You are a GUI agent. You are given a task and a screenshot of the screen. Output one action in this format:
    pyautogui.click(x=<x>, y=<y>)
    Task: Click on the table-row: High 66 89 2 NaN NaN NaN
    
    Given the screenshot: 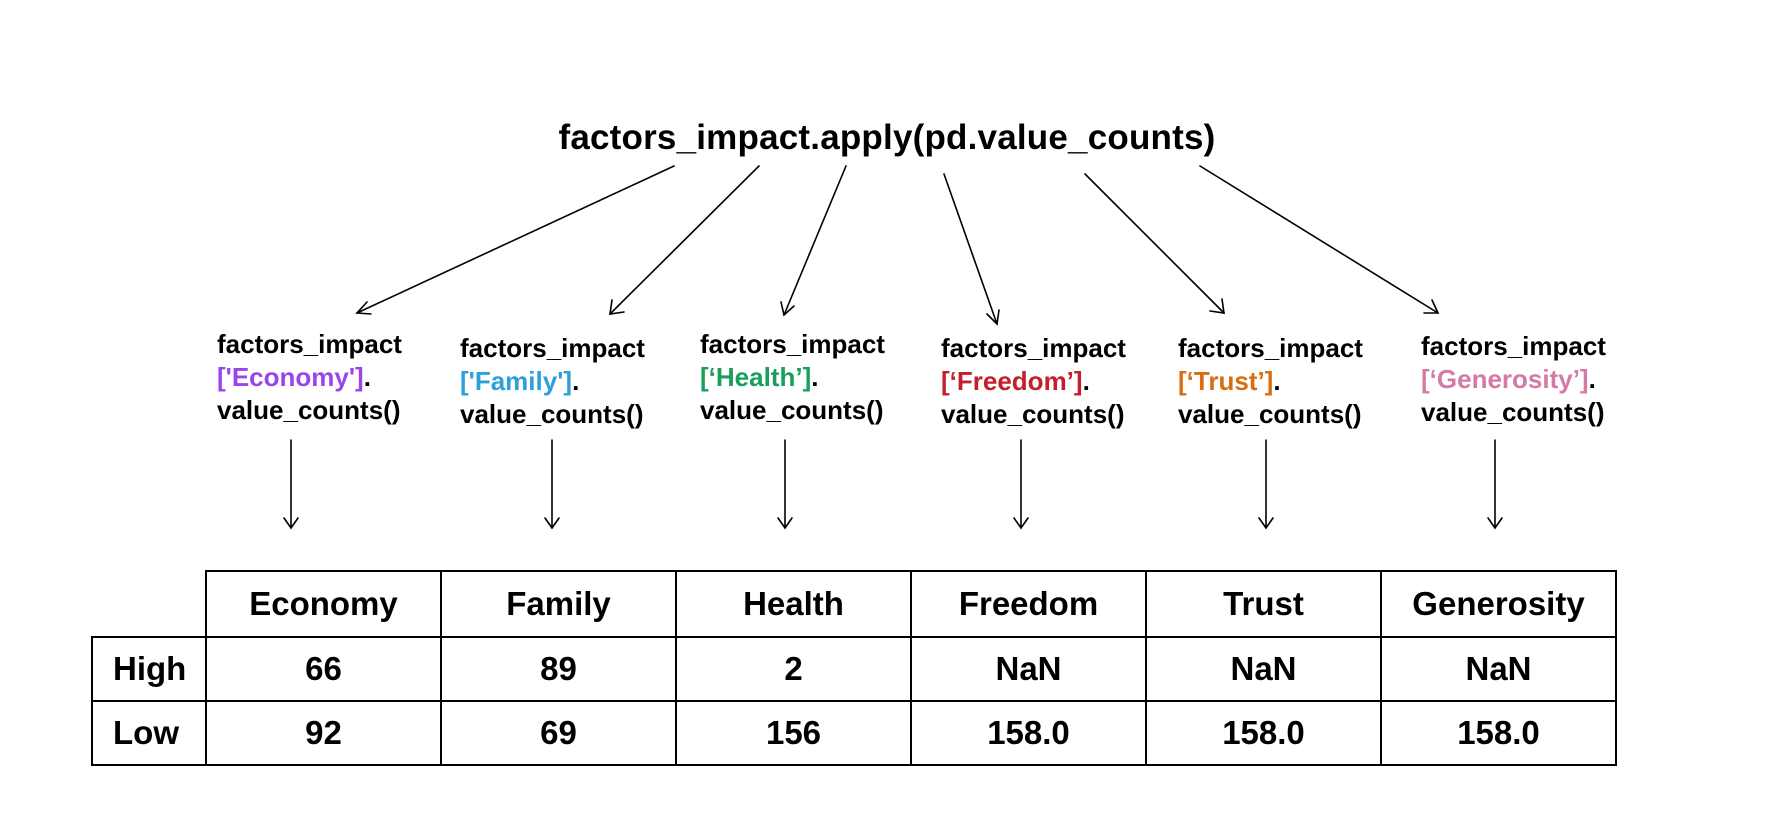 What is the action you would take?
    pyautogui.click(x=854, y=669)
    